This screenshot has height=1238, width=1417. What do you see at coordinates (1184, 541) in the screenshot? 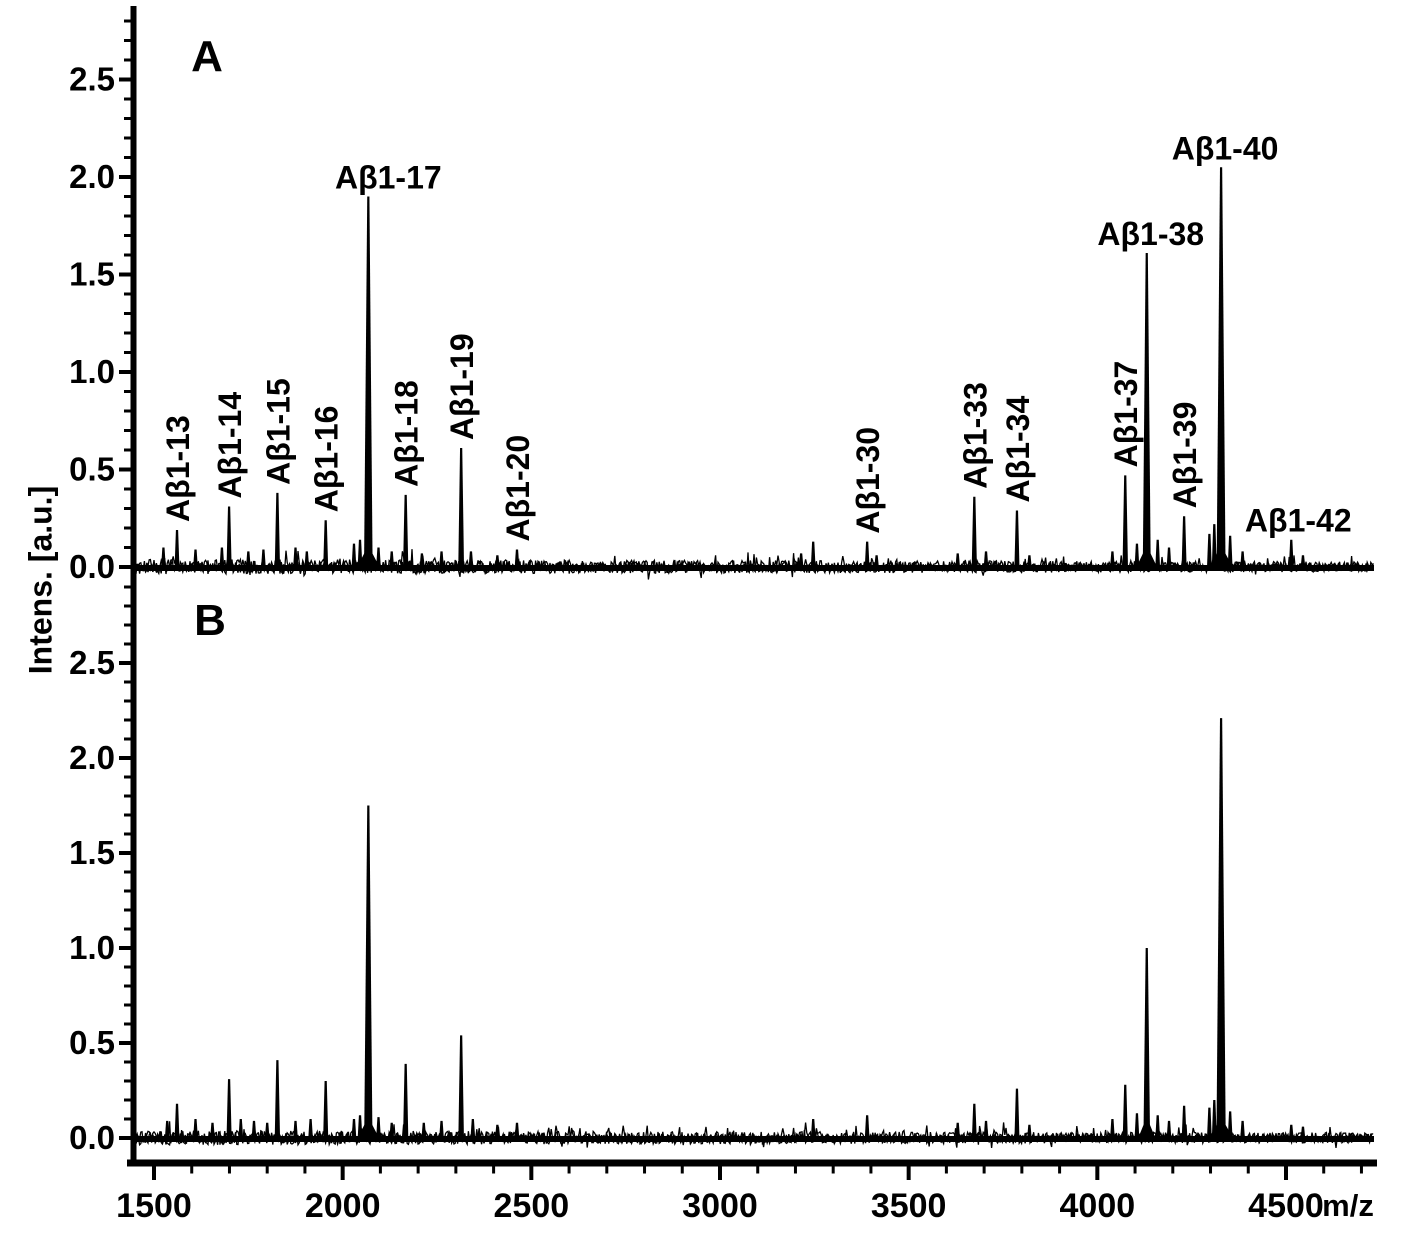
I see `peak-Aβ1-39` at bounding box center [1184, 541].